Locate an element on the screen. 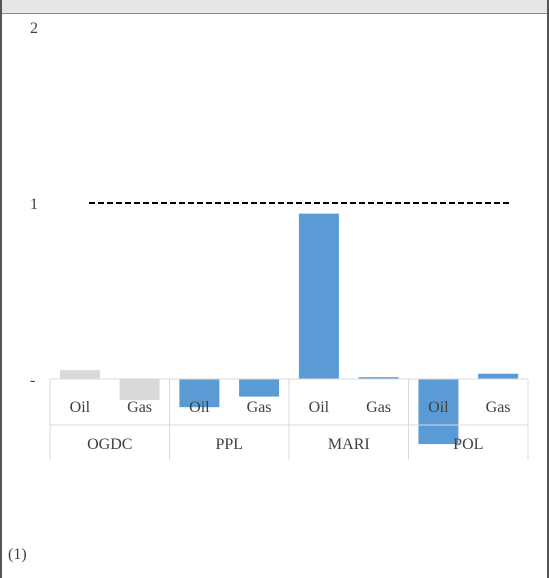 The image size is (549, 578). bottom-left-label: (1) is located at coordinates (17, 554).